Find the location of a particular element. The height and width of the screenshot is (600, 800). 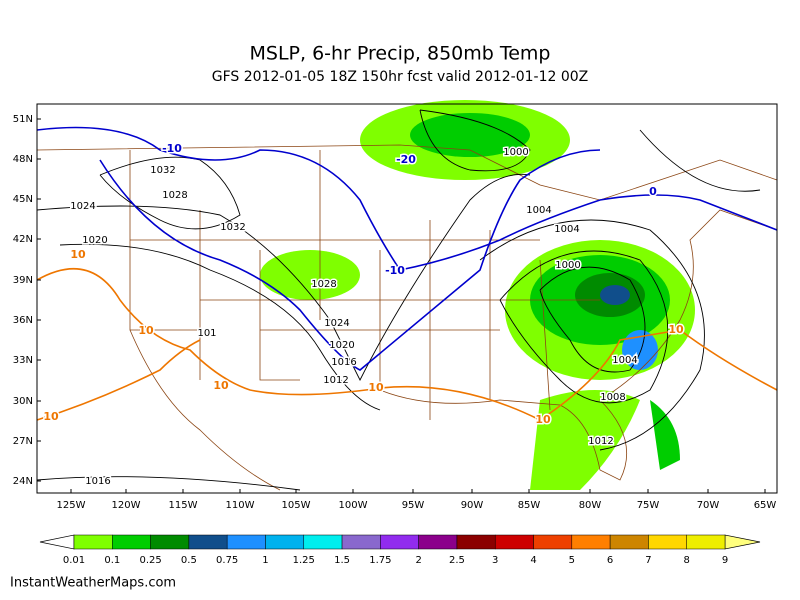

legend-label: 3 is located at coordinates (495, 560).